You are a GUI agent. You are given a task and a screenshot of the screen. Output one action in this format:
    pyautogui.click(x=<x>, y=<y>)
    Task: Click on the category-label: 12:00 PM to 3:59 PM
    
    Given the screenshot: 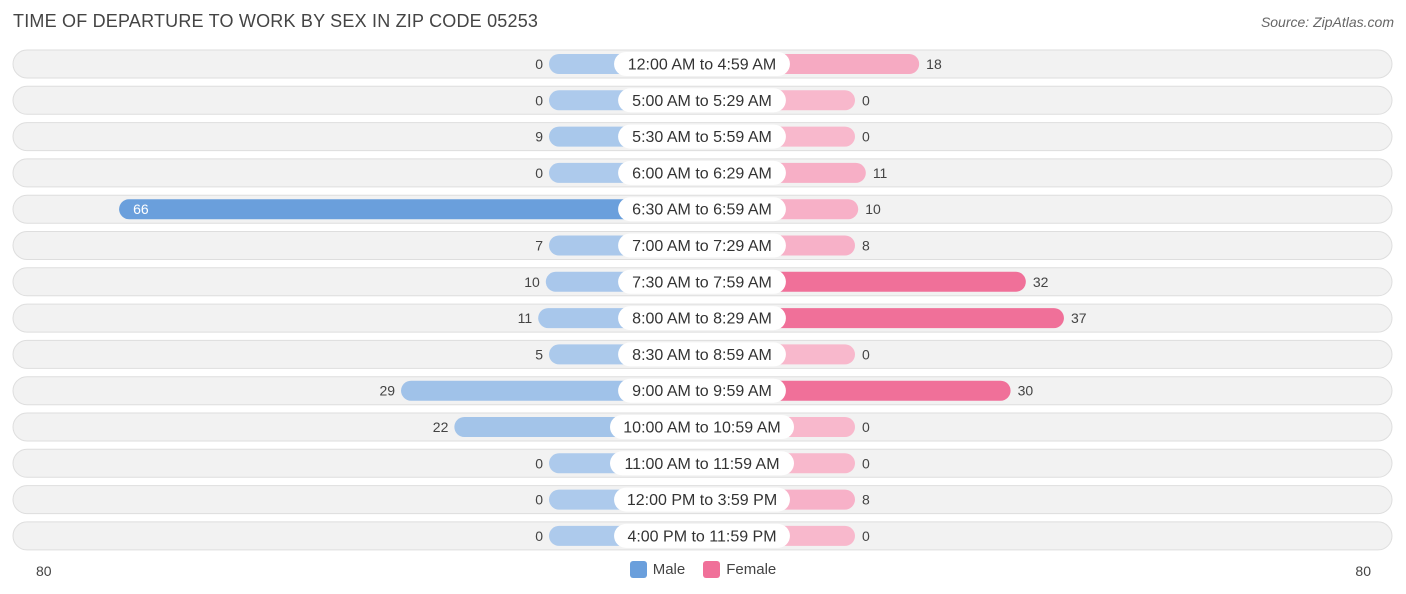 What is the action you would take?
    pyautogui.click(x=702, y=500)
    